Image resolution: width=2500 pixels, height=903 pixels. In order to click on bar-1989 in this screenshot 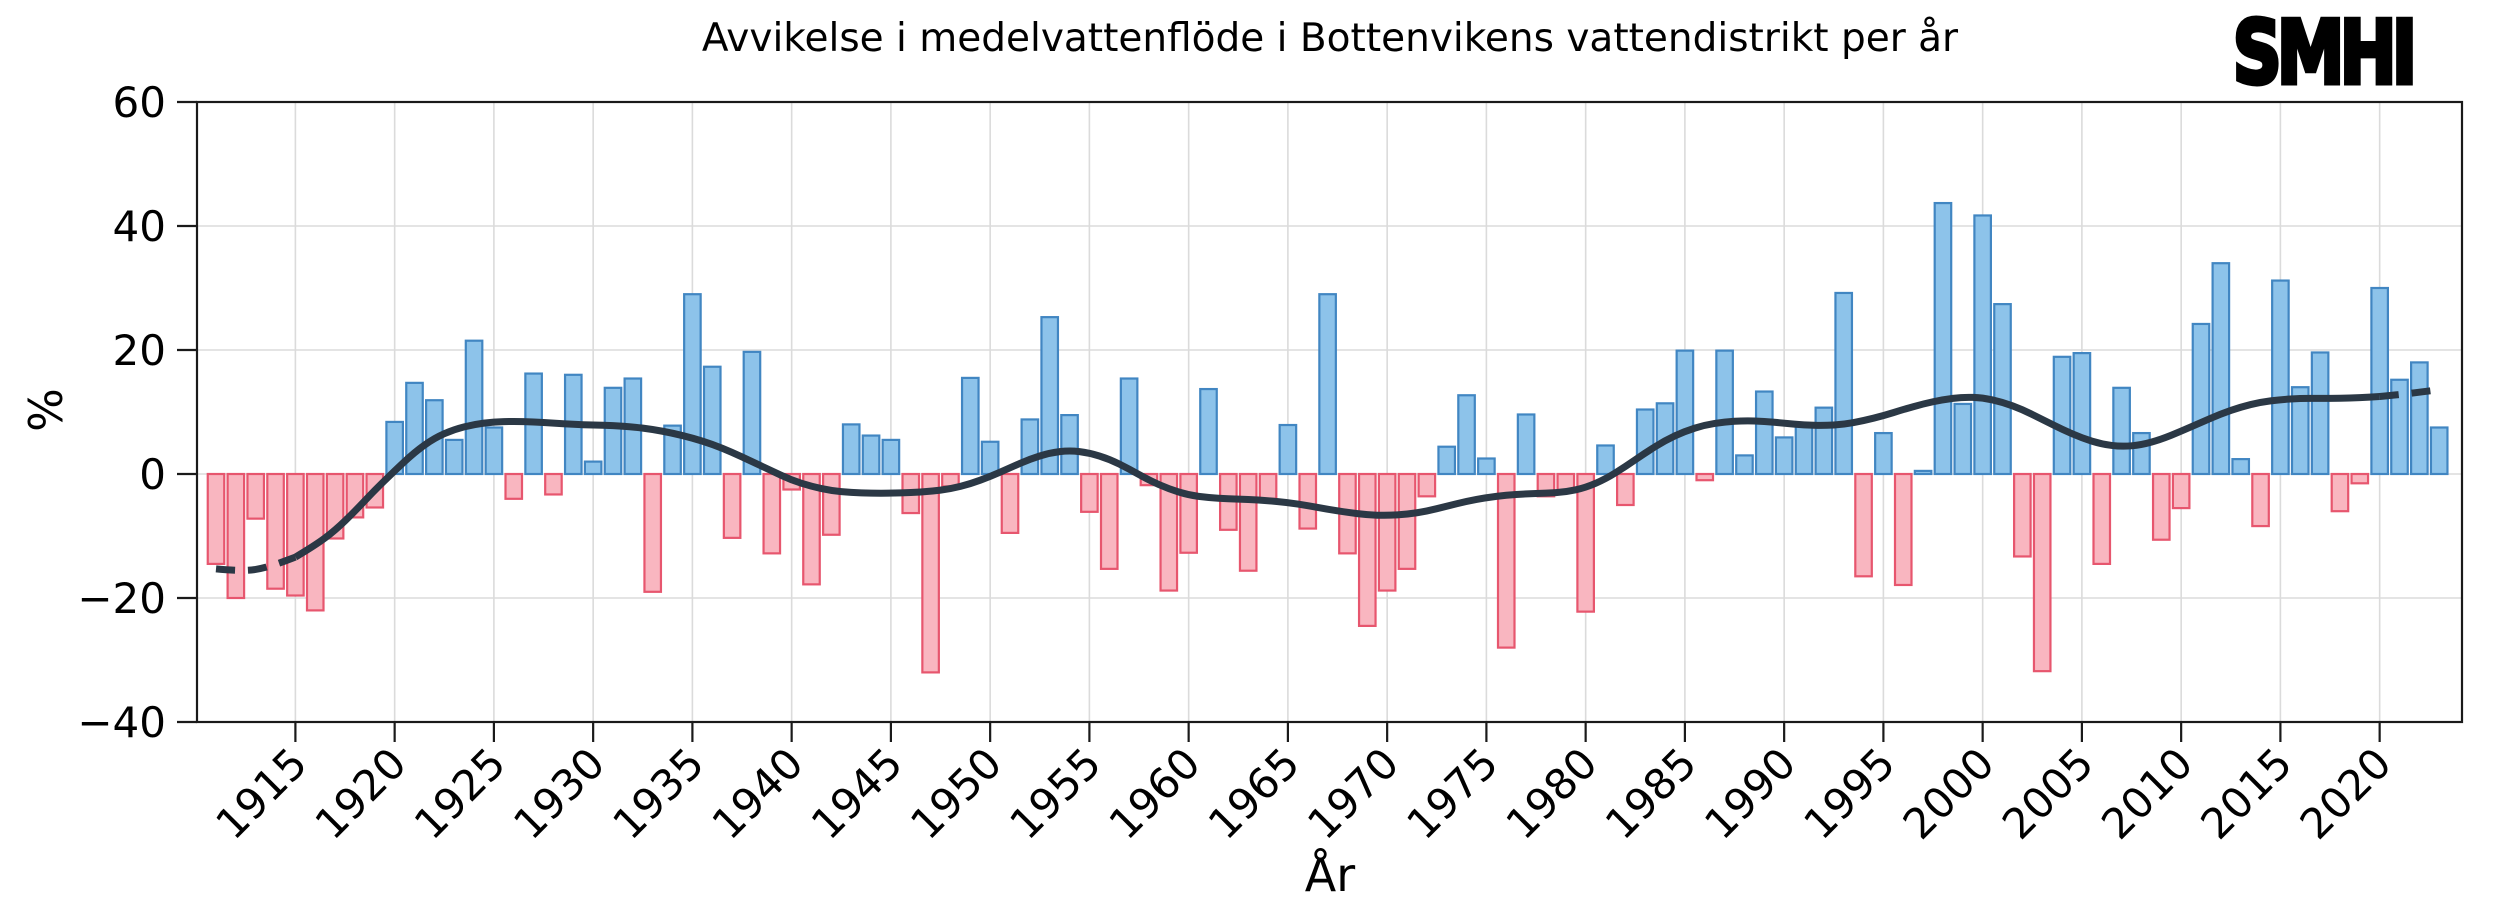, I will do `click(1764, 433)`.